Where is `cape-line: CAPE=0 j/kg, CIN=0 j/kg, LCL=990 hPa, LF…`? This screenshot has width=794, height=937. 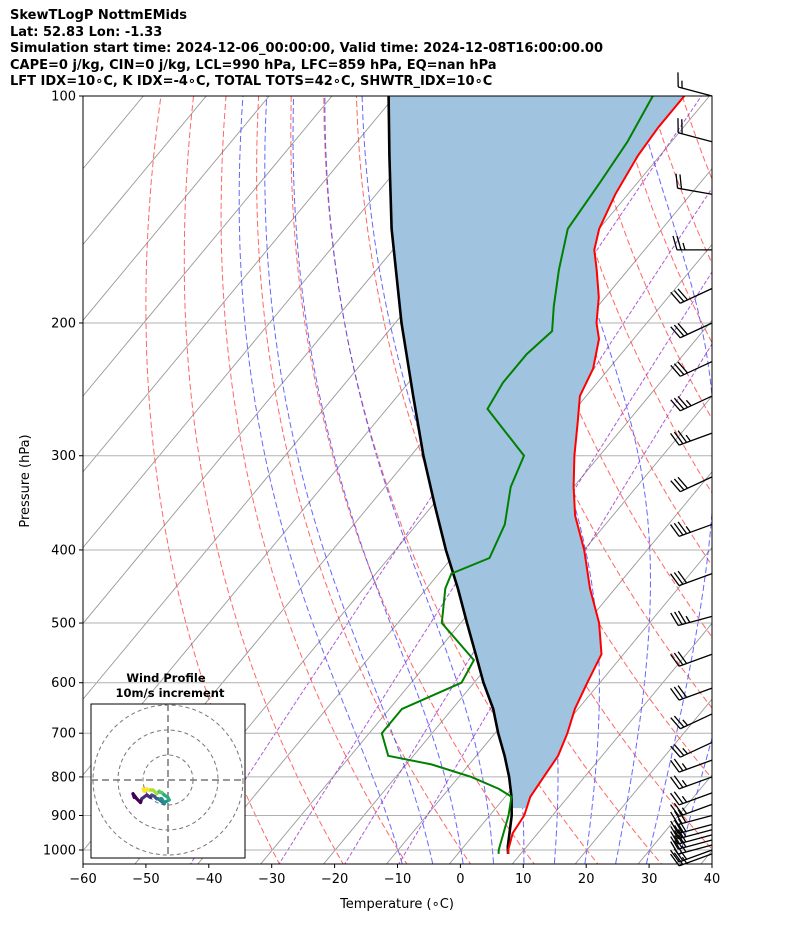
cape-line: CAPE=0 j/kg, CIN=0 j/kg, LCL=990 hPa, LF… is located at coordinates (253, 65).